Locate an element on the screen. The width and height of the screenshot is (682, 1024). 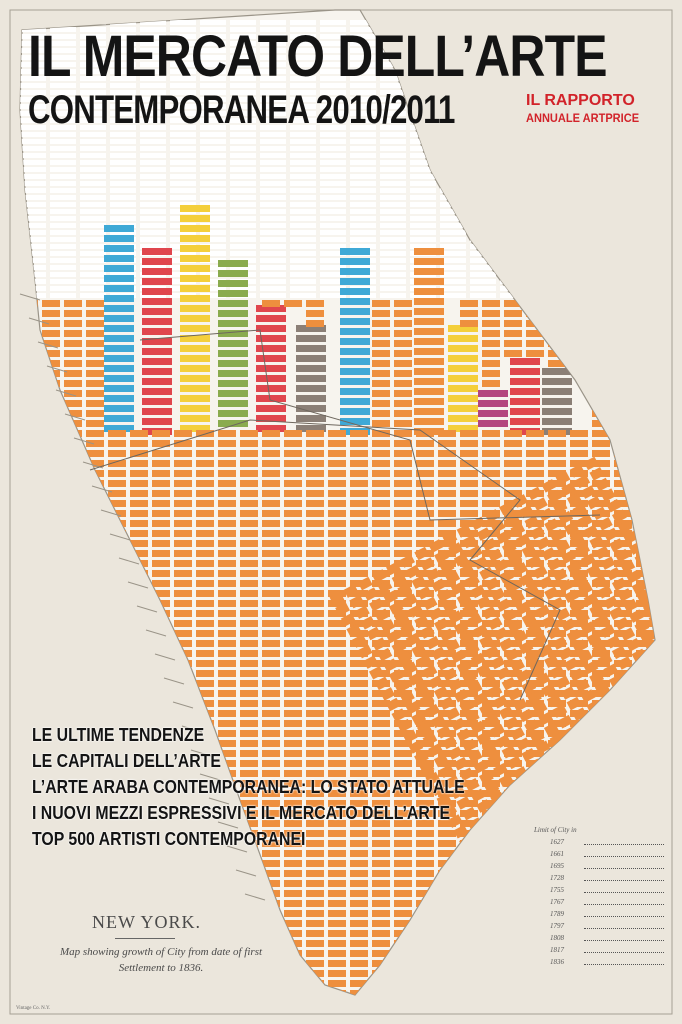
pier-line is located at coordinates (228, 825).